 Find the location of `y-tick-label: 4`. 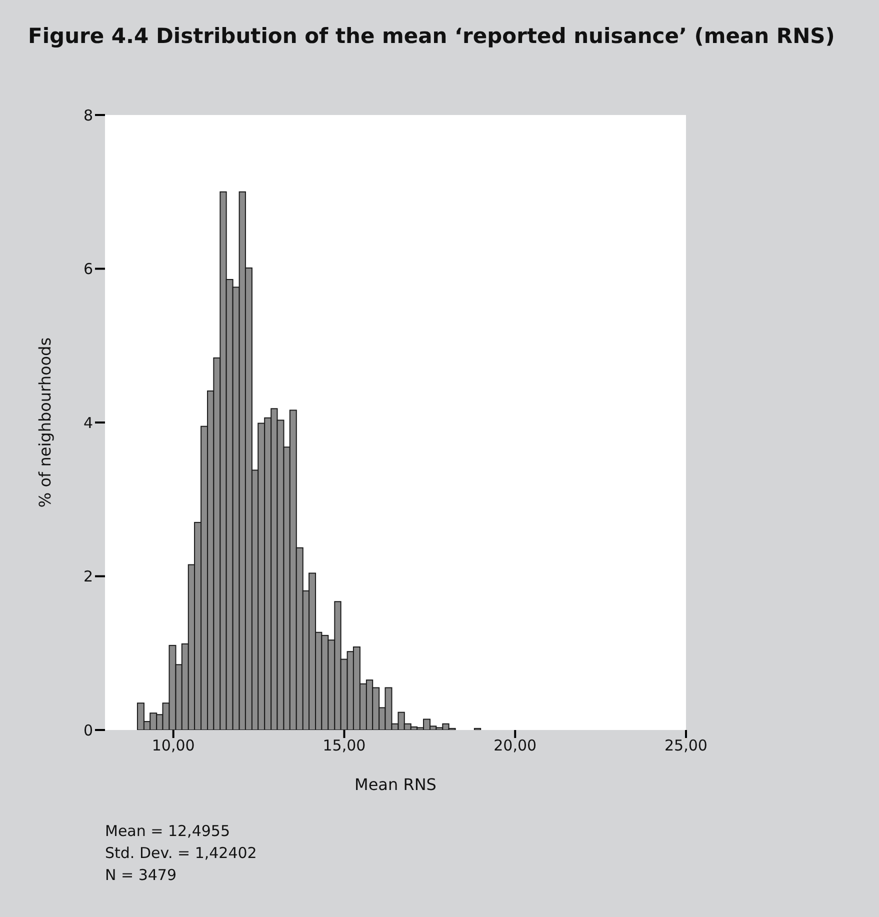

y-tick-label: 4 is located at coordinates (88, 423).